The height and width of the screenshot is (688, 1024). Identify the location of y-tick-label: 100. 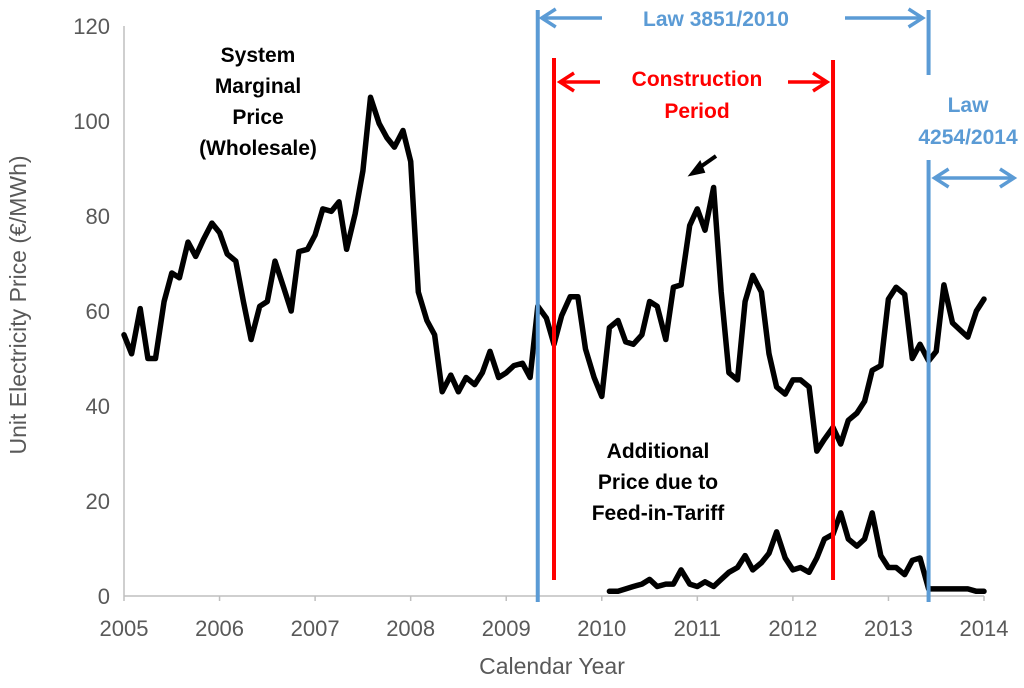
(91, 121).